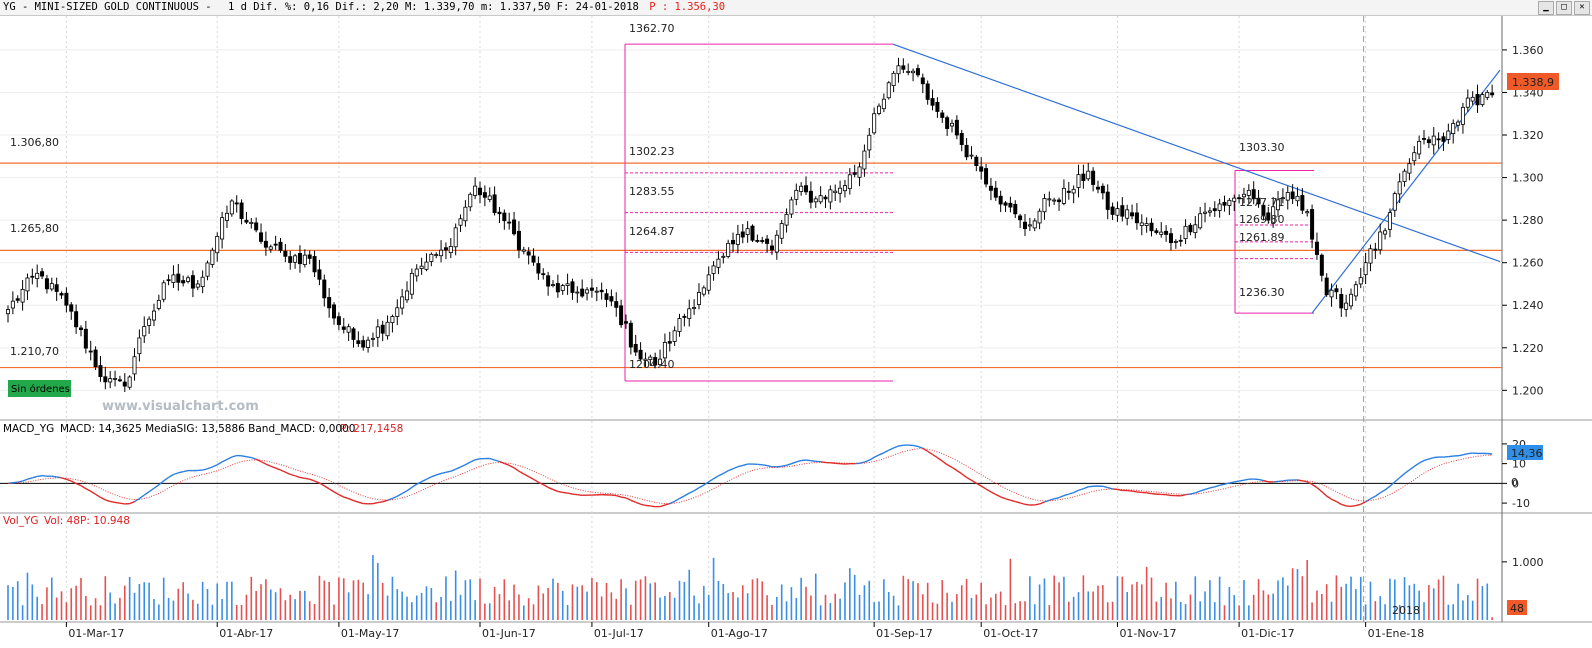 The image size is (1592, 648). What do you see at coordinates (1262, 292) in the screenshot?
I see `fib2-bottom-label: 1236.30` at bounding box center [1262, 292].